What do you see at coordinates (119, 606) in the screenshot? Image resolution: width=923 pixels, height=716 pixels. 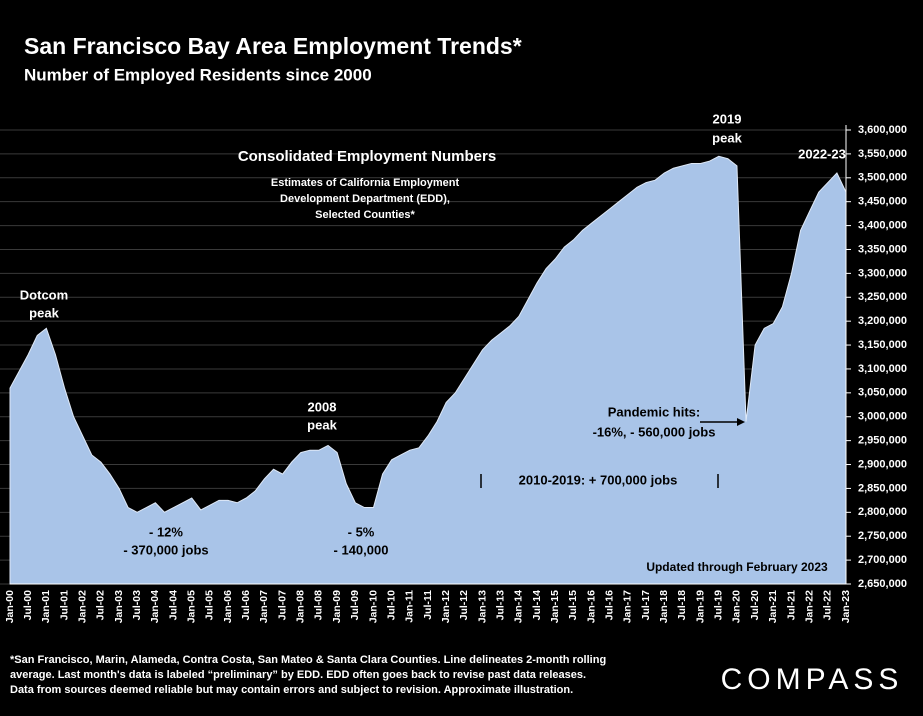 I see `x-tick-label: Jan-03` at bounding box center [119, 606].